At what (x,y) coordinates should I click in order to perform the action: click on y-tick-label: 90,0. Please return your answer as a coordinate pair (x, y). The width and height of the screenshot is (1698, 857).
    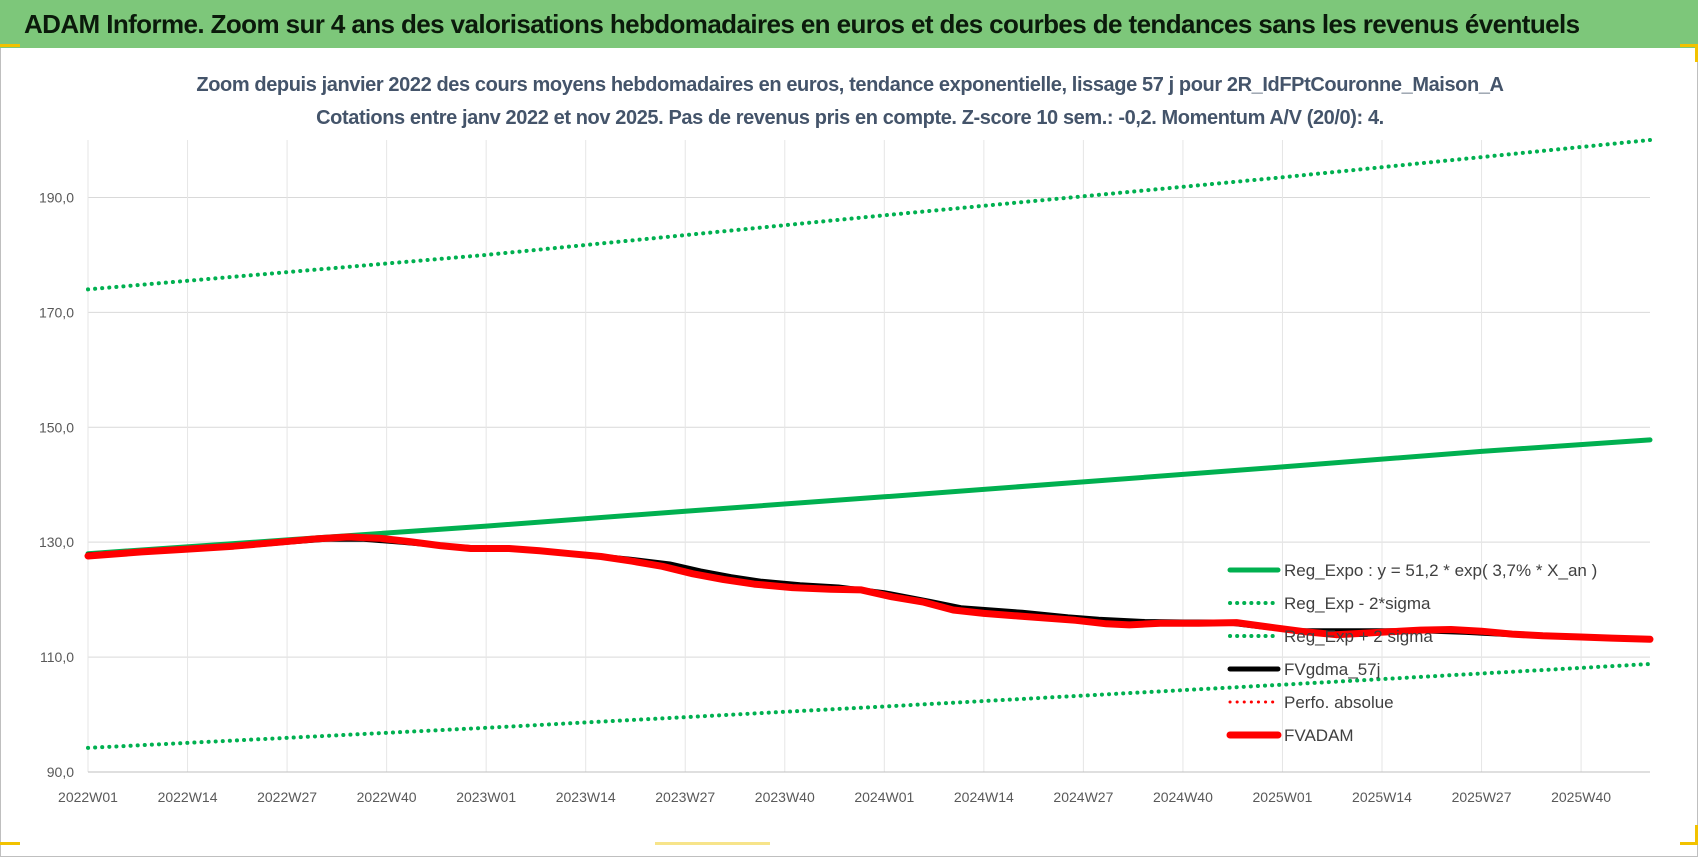
    Looking at the image, I should click on (60, 772).